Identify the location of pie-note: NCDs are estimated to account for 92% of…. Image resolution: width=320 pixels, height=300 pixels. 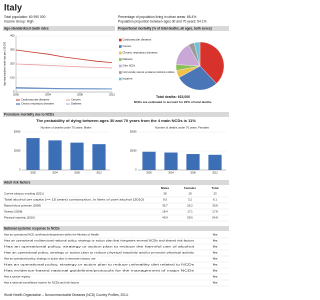
(173, 102).